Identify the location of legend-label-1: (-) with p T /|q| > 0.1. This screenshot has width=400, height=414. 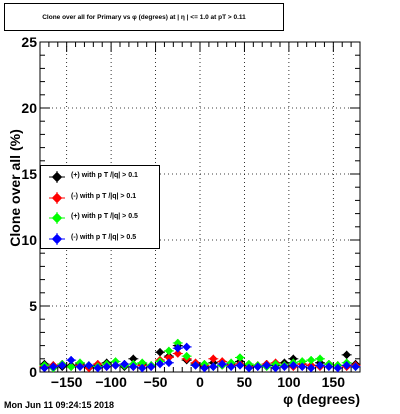
(104, 196).